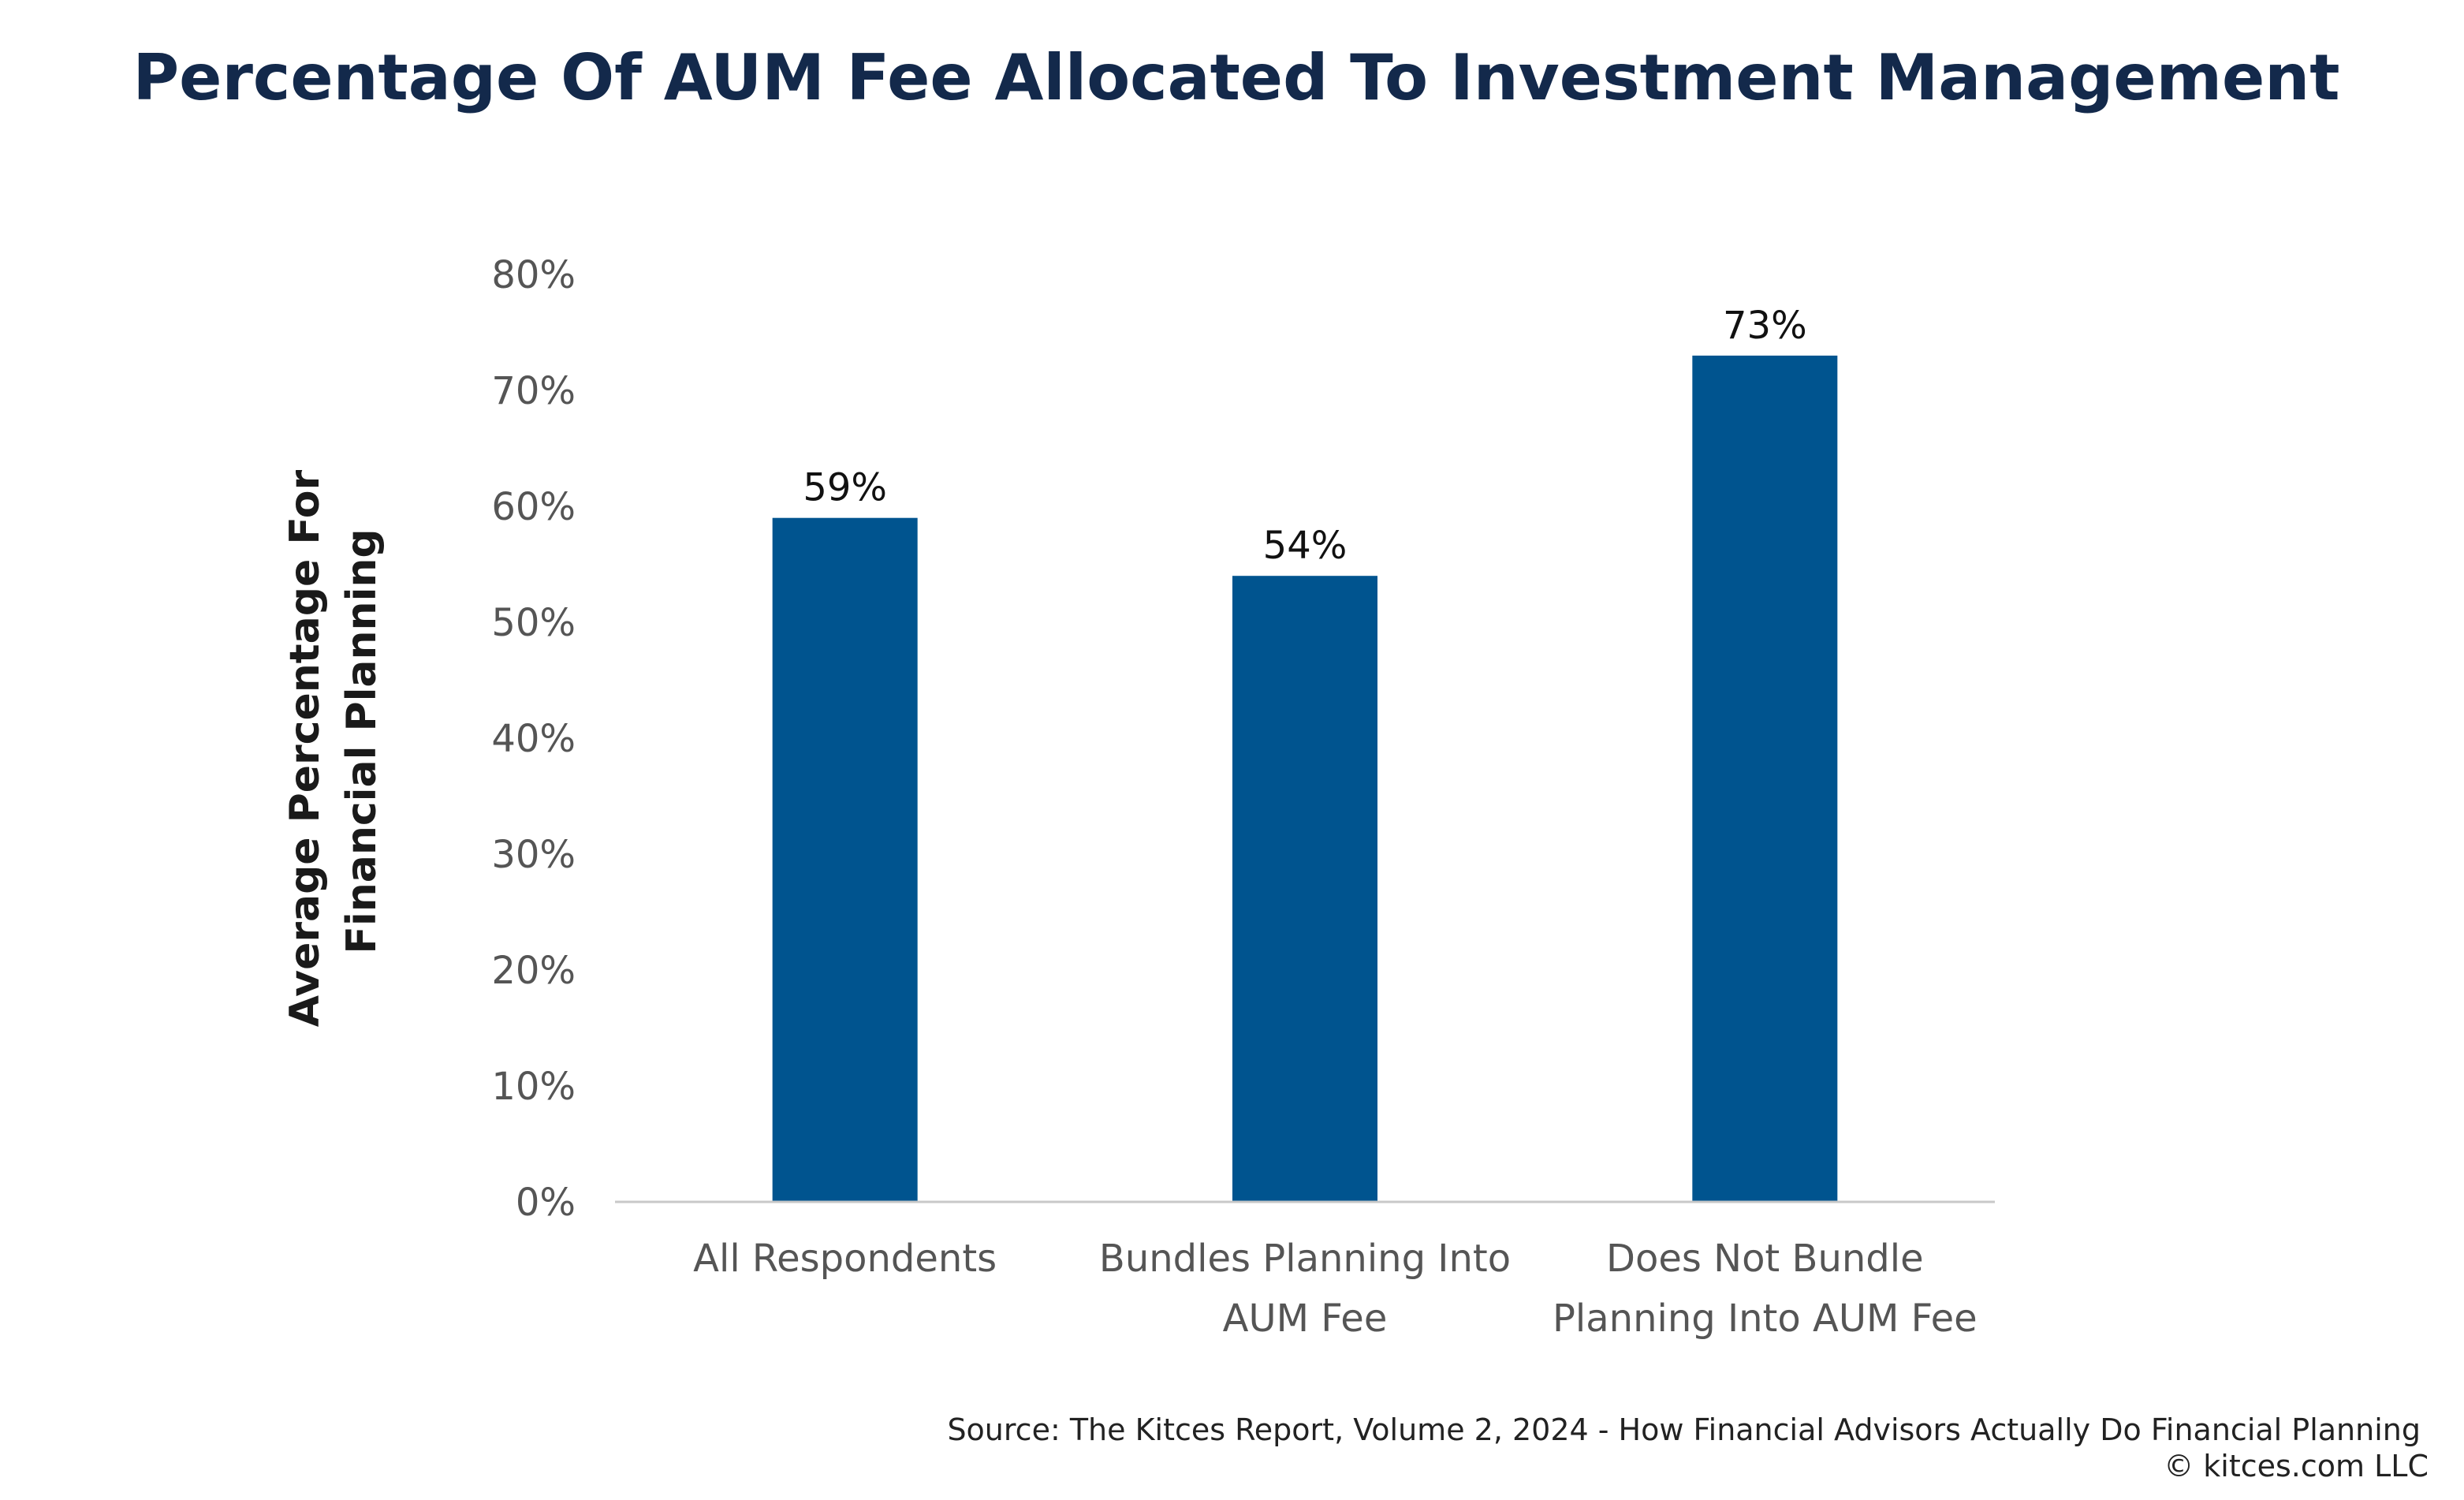 This screenshot has height=1500, width=2464. Describe the element at coordinates (546, 1203) in the screenshot. I see `y-tick-label: 0%` at that location.